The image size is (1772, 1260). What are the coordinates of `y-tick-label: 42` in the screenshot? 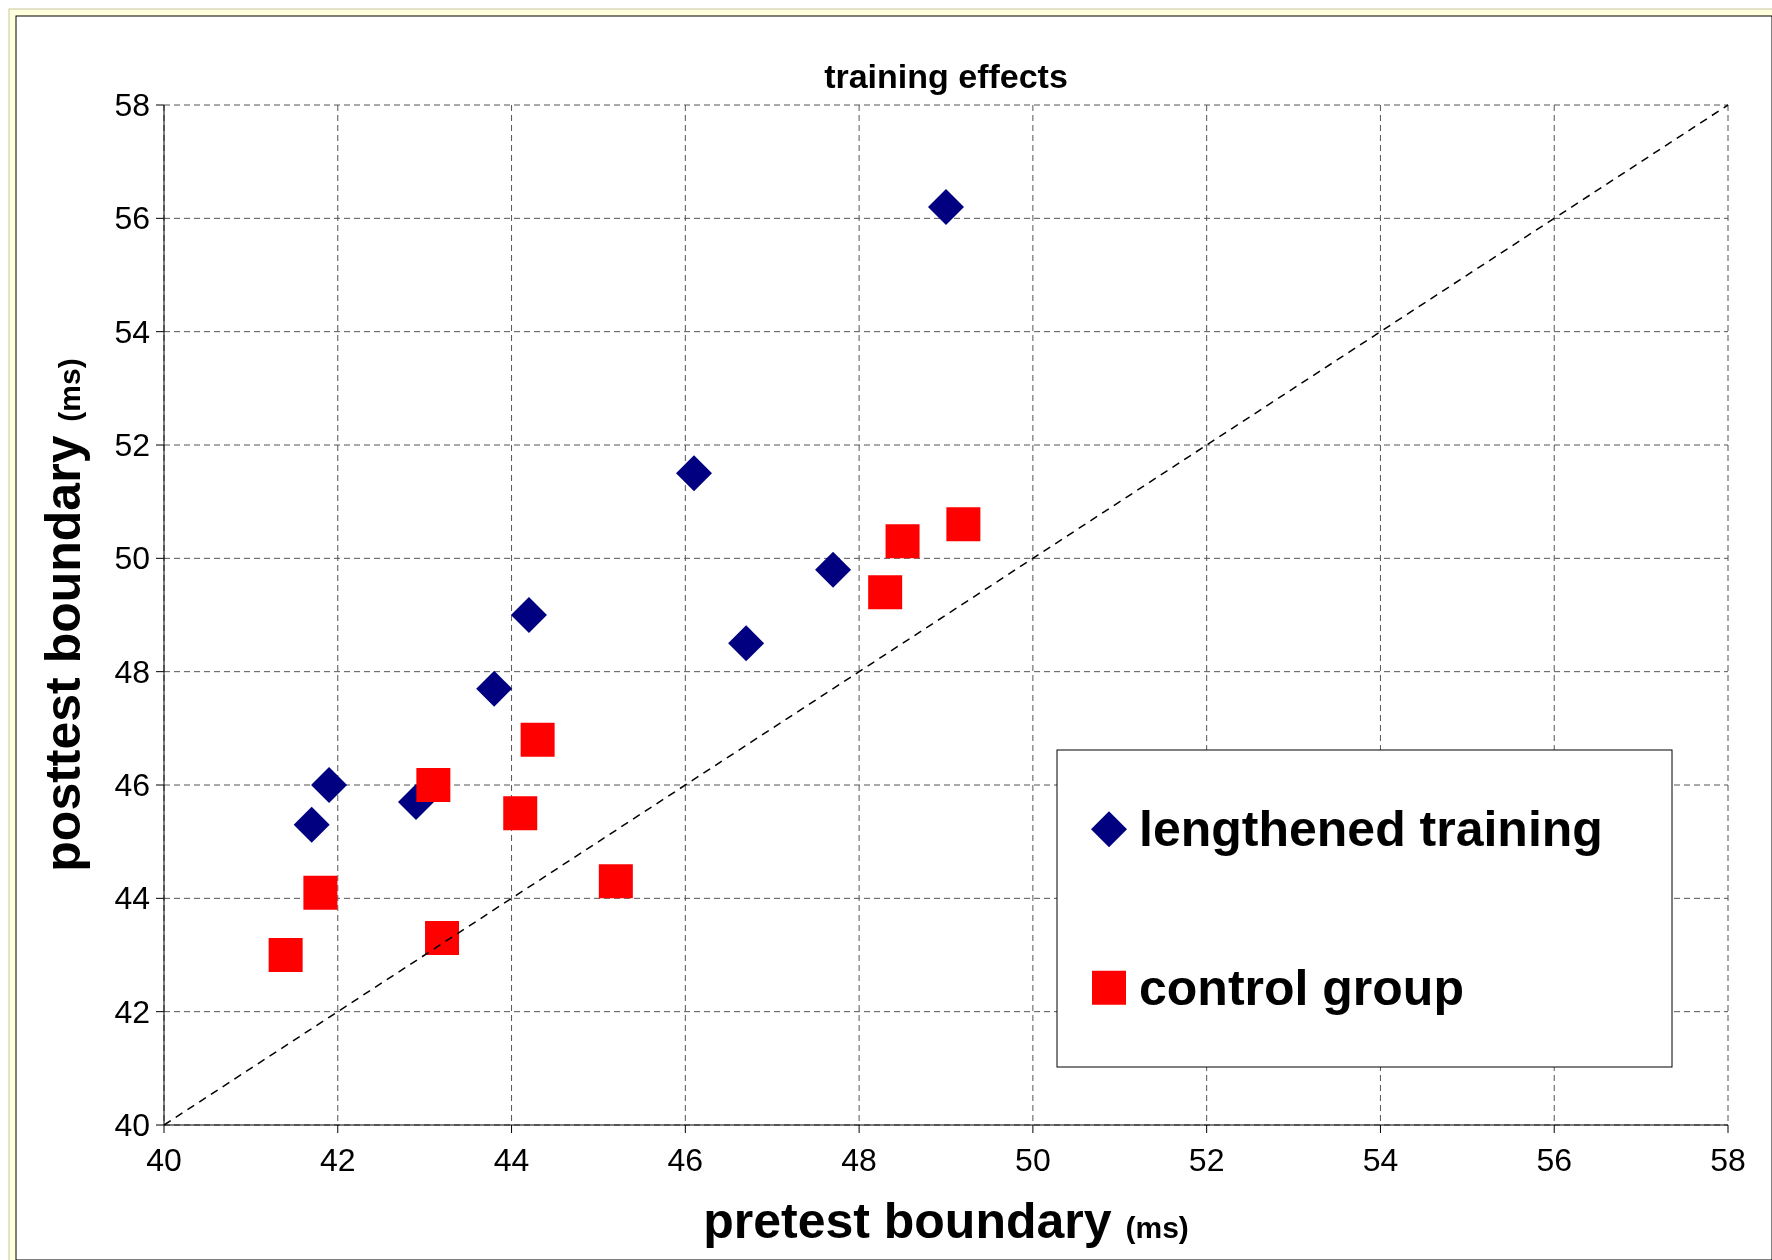 It's located at (132, 1011).